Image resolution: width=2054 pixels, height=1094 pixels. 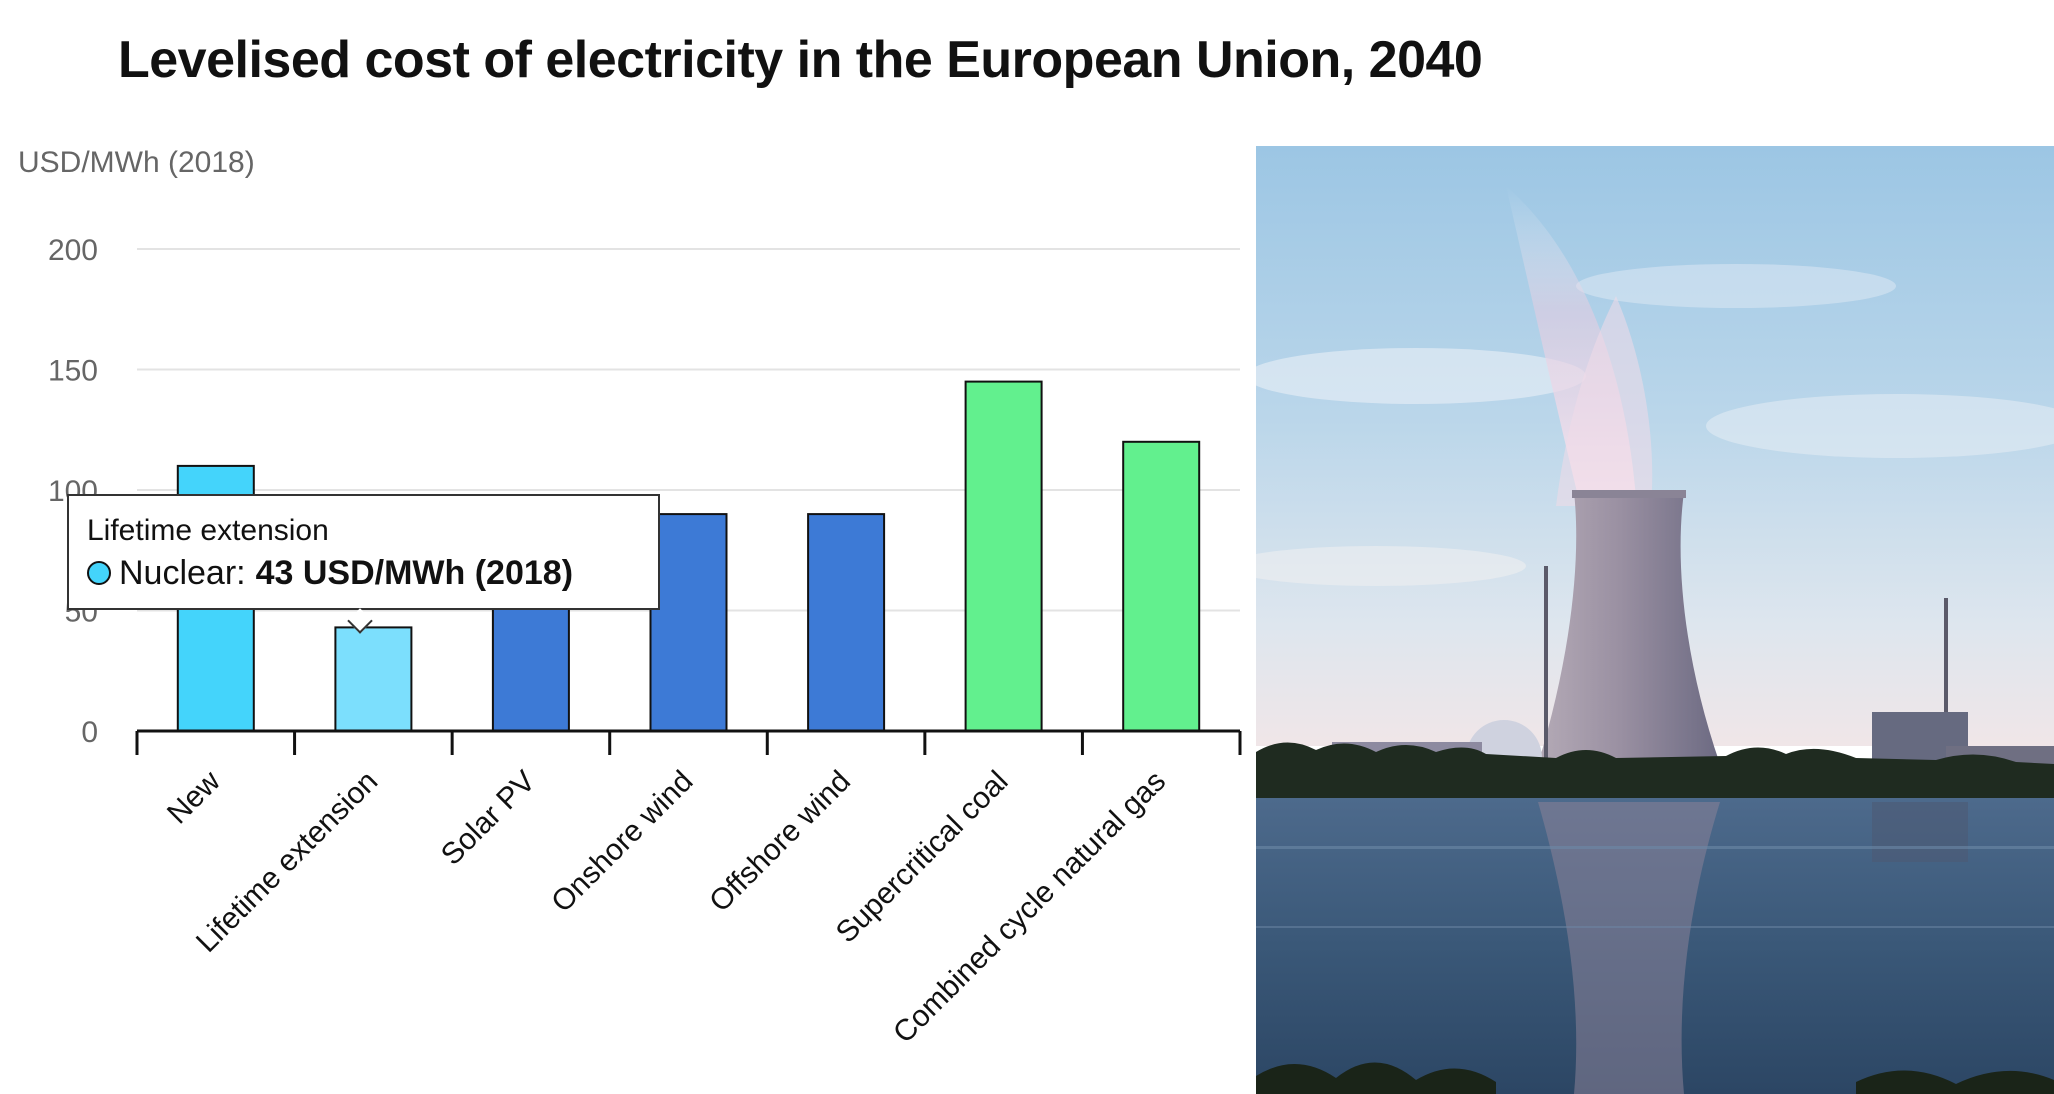 I want to click on bar-supercritical-coal, so click(x=1003, y=556).